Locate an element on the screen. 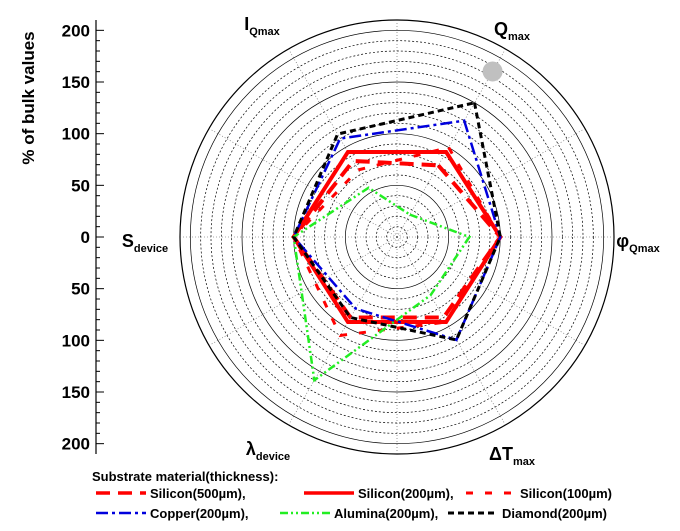  axis-label-S: Sdevice is located at coordinates (145, 243).